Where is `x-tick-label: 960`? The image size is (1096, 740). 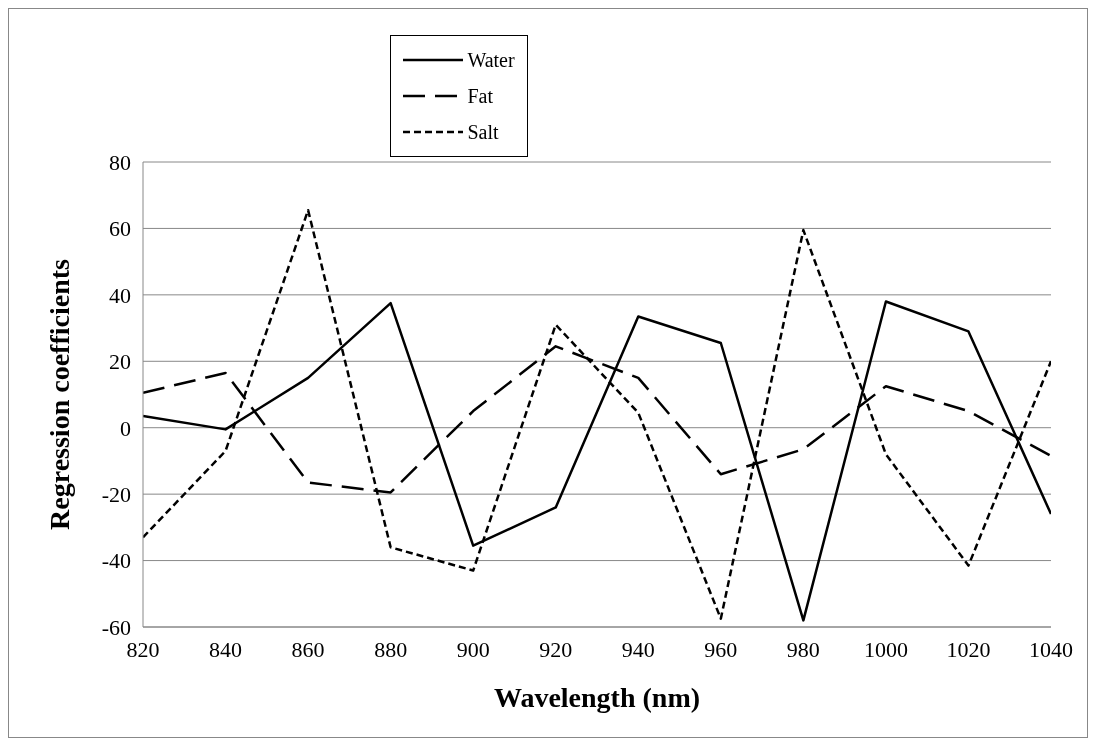 x-tick-label: 960 is located at coordinates (721, 649).